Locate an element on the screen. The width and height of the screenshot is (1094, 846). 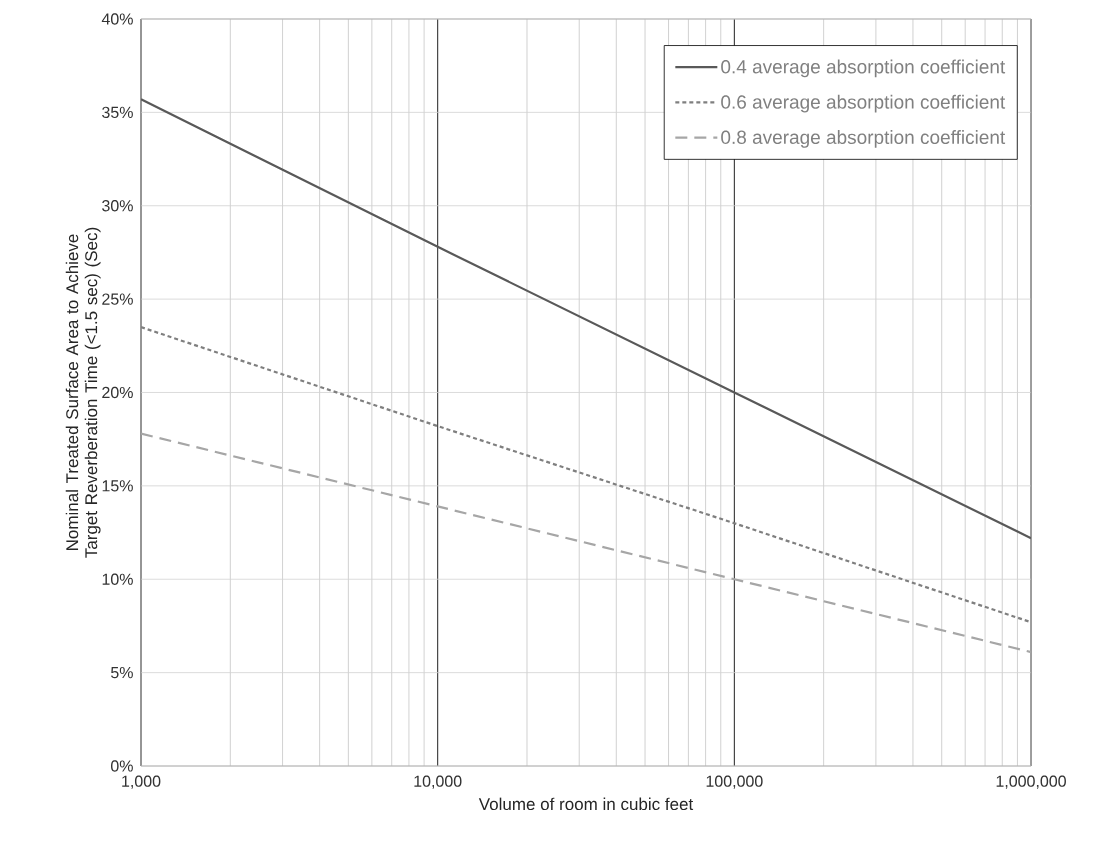
x-axis-title: Volume of room in cubic feet is located at coordinates (586, 804).